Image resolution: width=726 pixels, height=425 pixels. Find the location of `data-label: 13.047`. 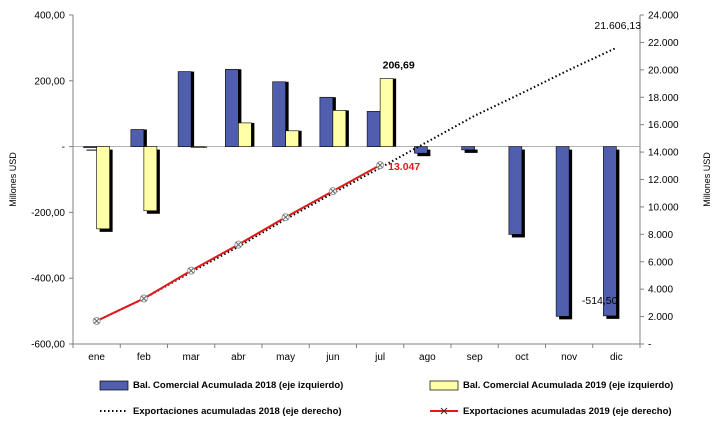

data-label: 13.047 is located at coordinates (404, 167).